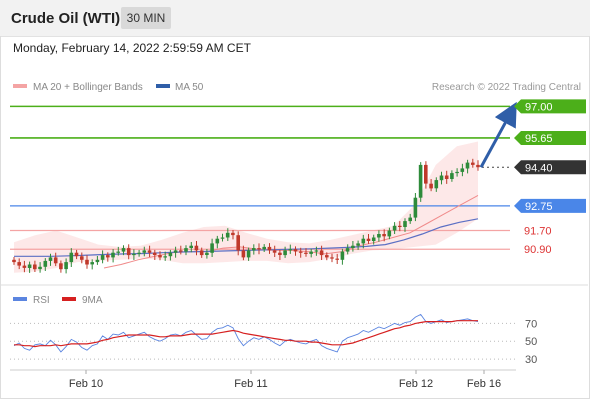 The image size is (590, 400). I want to click on level-tag-92.75, so click(550, 205).